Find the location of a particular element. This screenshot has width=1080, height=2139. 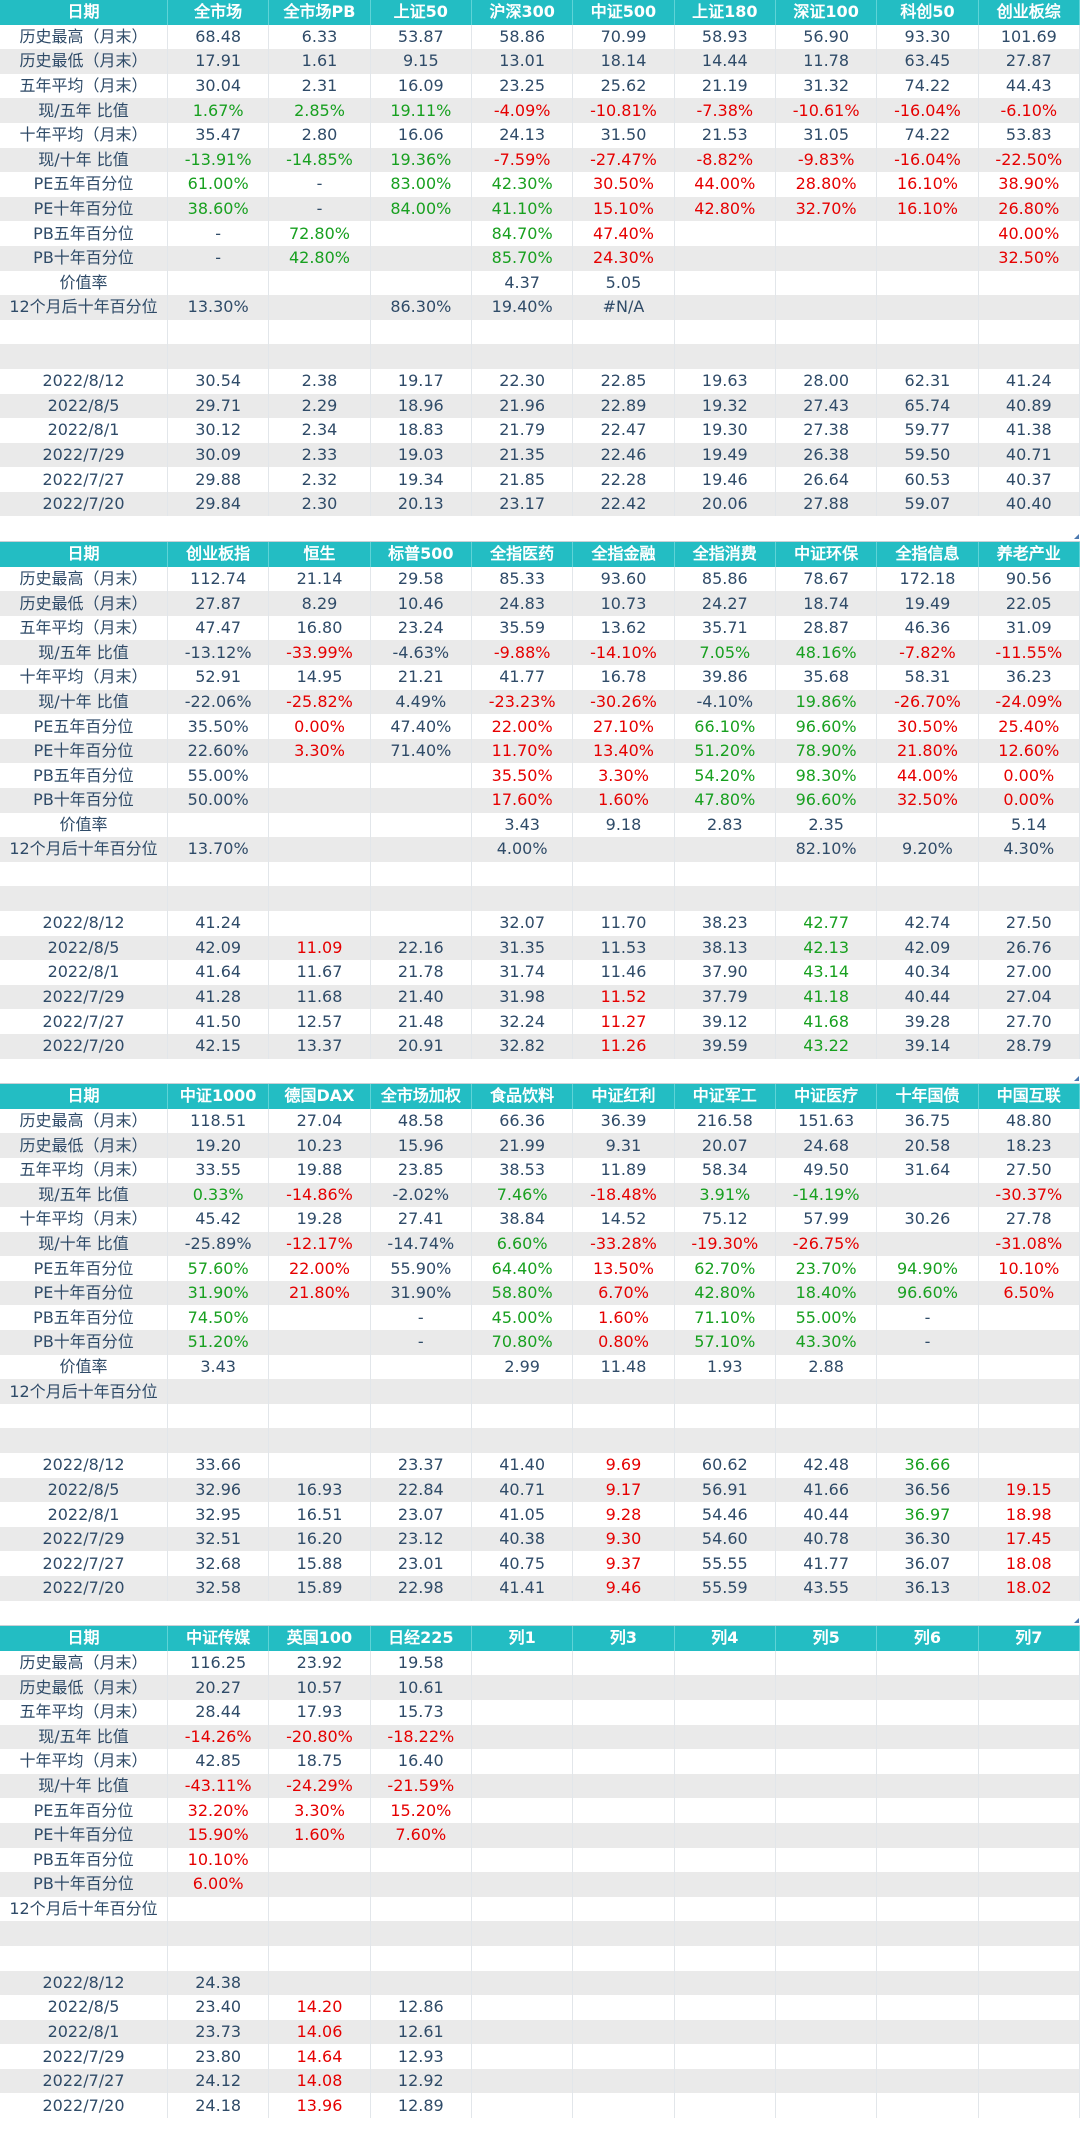

value-cell: 57.99 is located at coordinates (826, 1219).